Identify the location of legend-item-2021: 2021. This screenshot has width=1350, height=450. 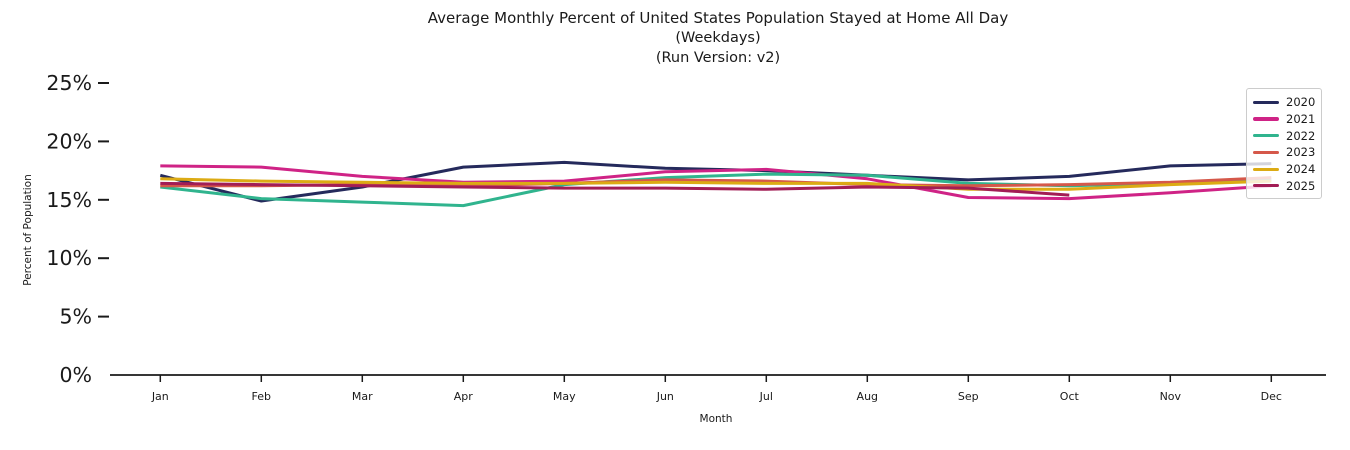
(1284, 119).